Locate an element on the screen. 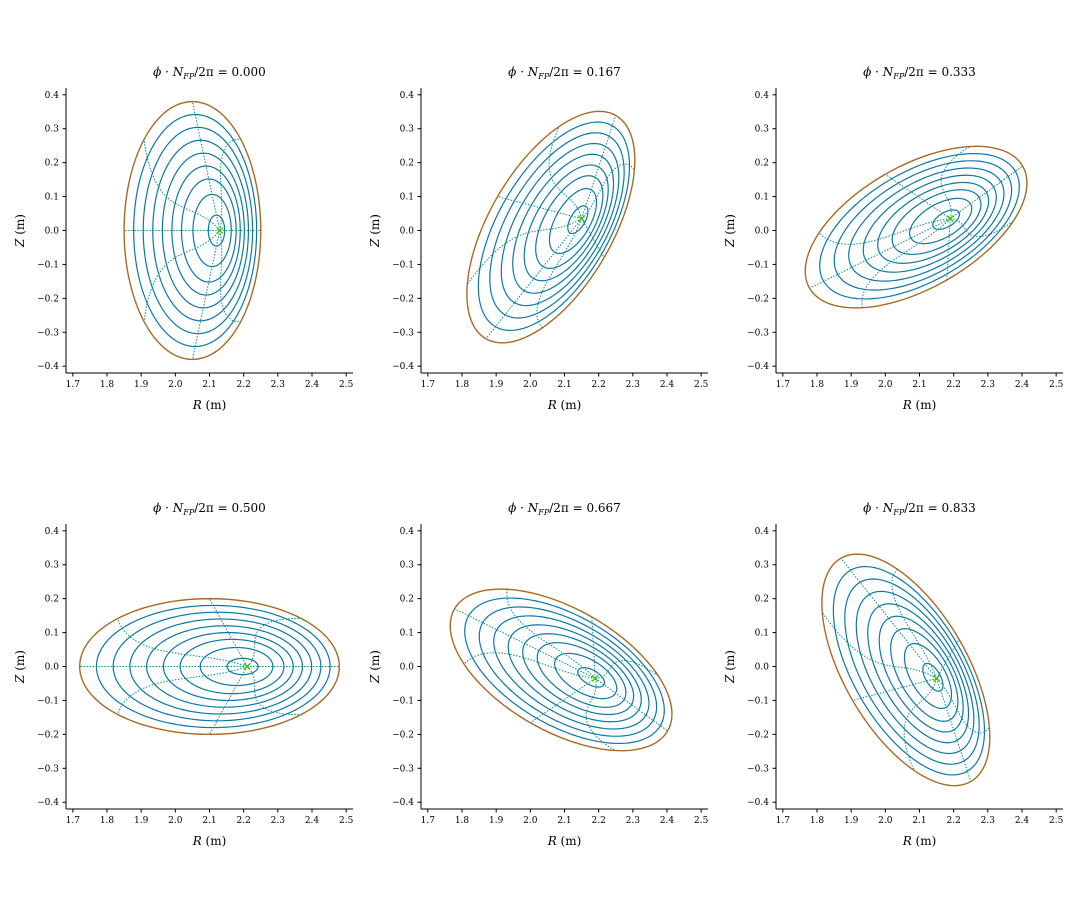  x-tick-label: 2.2 is located at coordinates (954, 821).